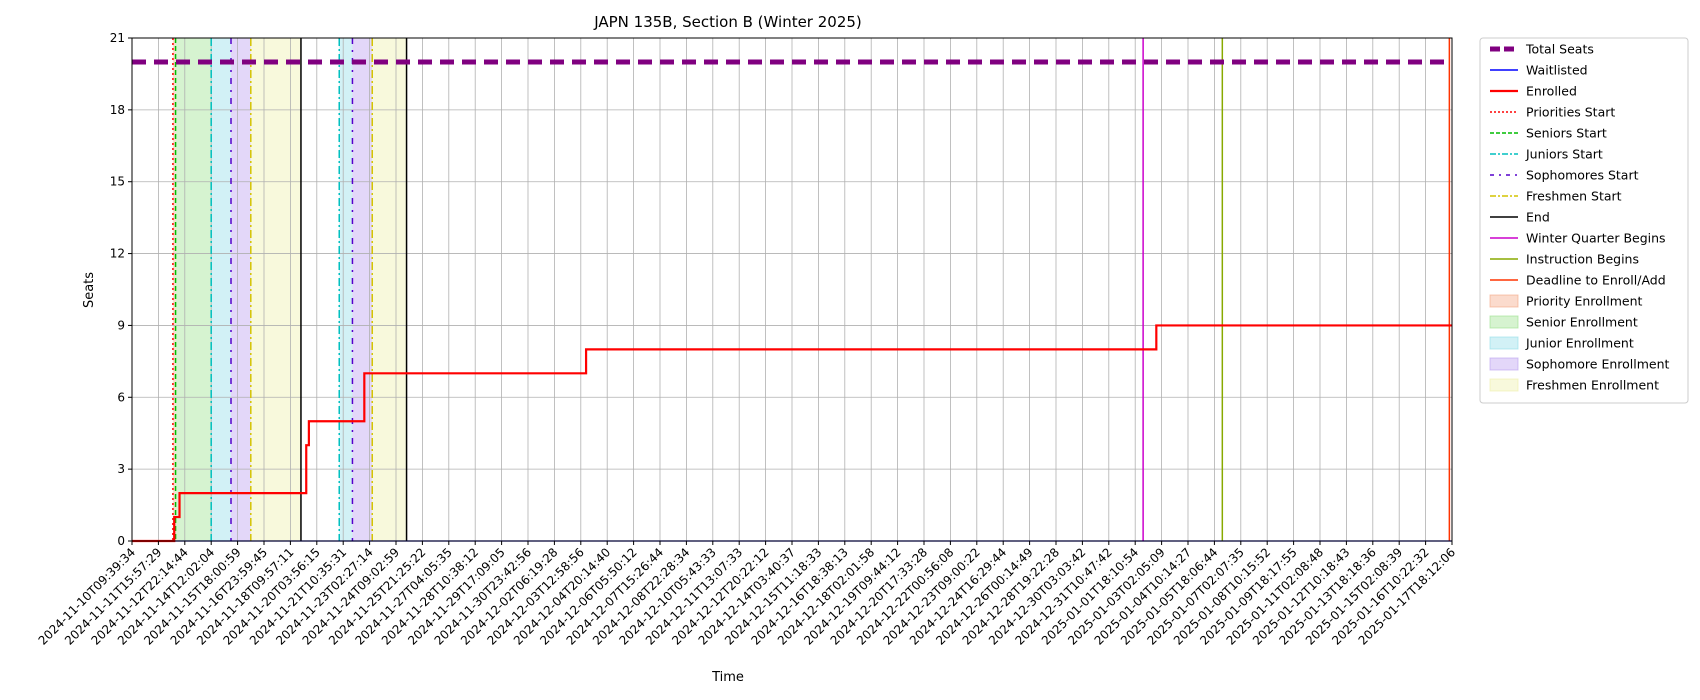 The height and width of the screenshot is (700, 1700). What do you see at coordinates (121, 397) in the screenshot?
I see `y-tick-label: 6` at bounding box center [121, 397].